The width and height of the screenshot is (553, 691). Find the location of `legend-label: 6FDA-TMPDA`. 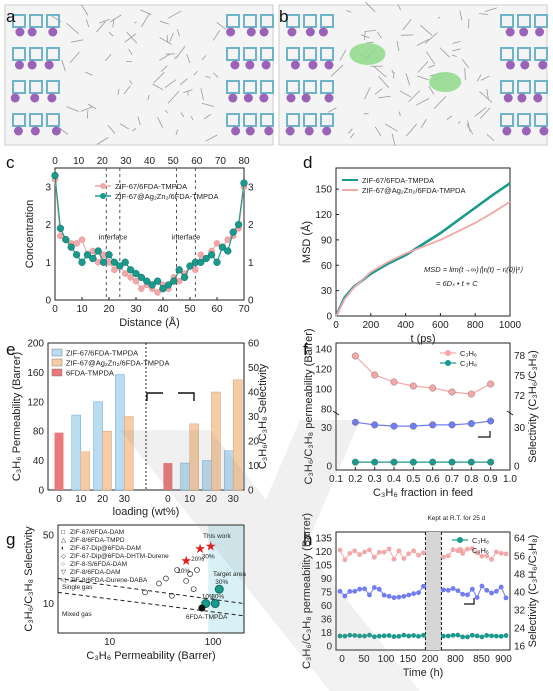

legend-label: 6FDA-TMPDA is located at coordinates (90, 373).